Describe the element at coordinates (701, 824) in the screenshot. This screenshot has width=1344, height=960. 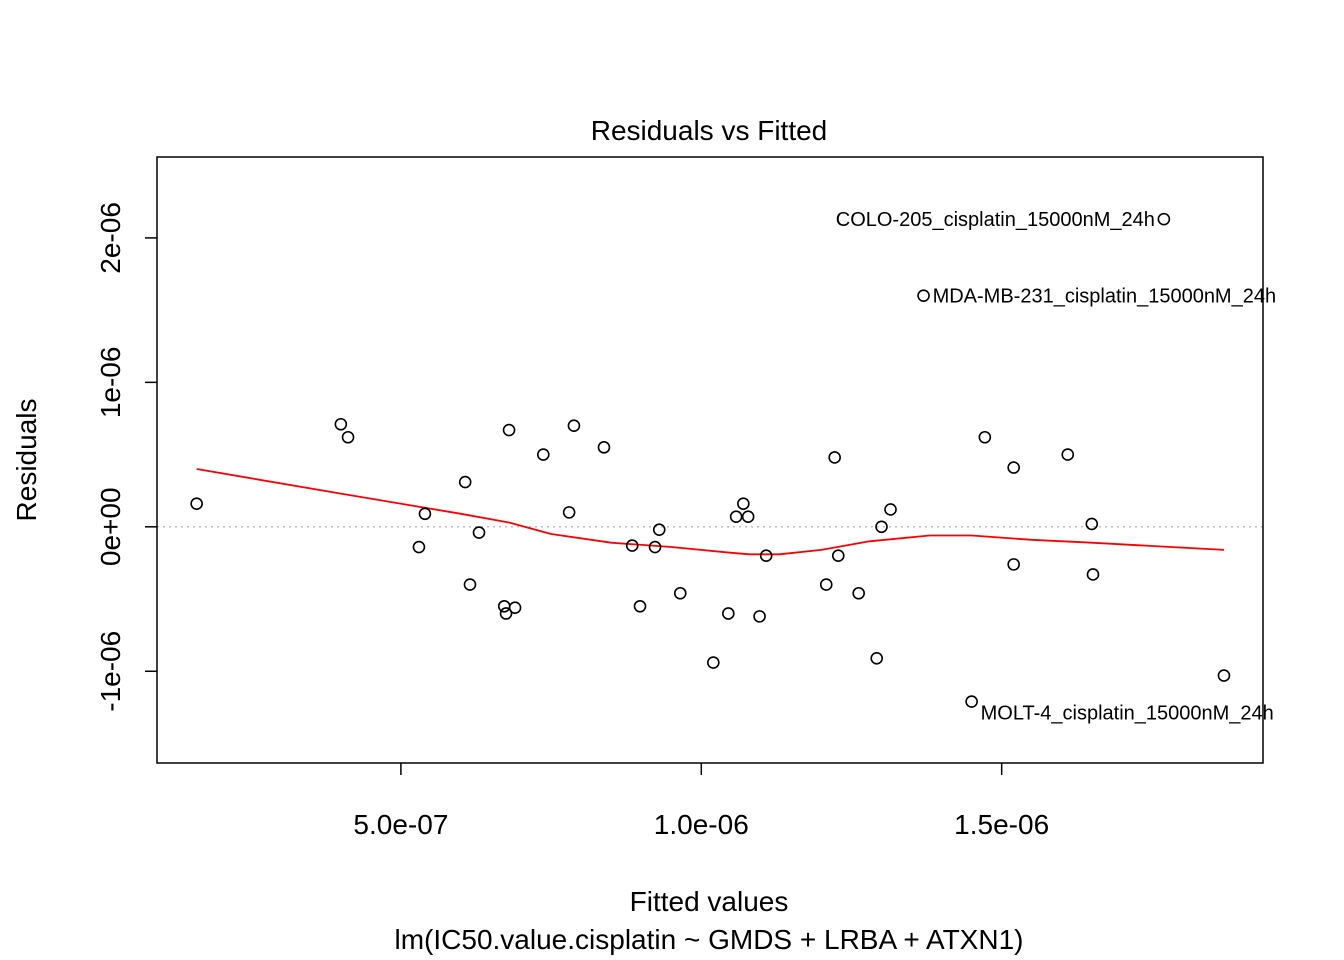
I see `x-tick-label: 1.0e-06` at that location.